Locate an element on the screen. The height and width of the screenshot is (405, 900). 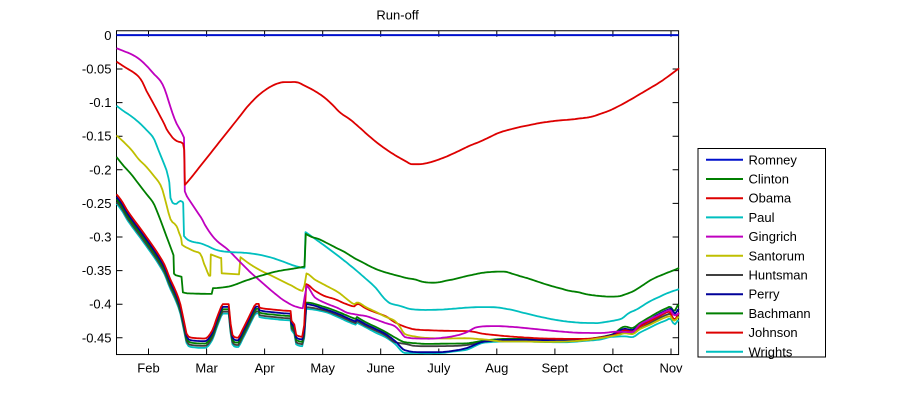
svg-text: Gingrich is located at coordinates (773, 236).